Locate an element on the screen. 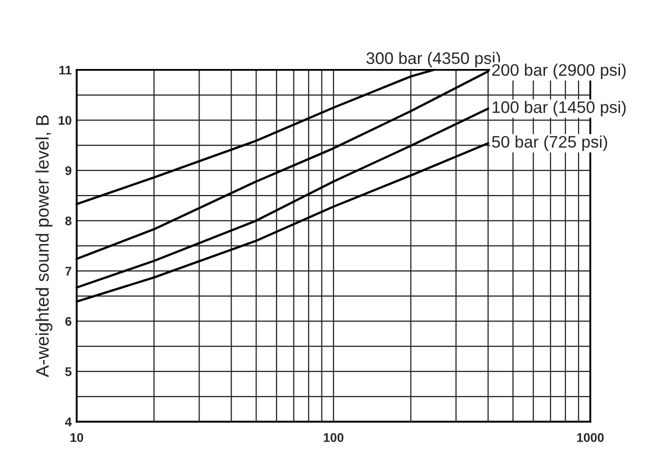 The width and height of the screenshot is (667, 451). y-tick-label: 8 is located at coordinates (68, 221).